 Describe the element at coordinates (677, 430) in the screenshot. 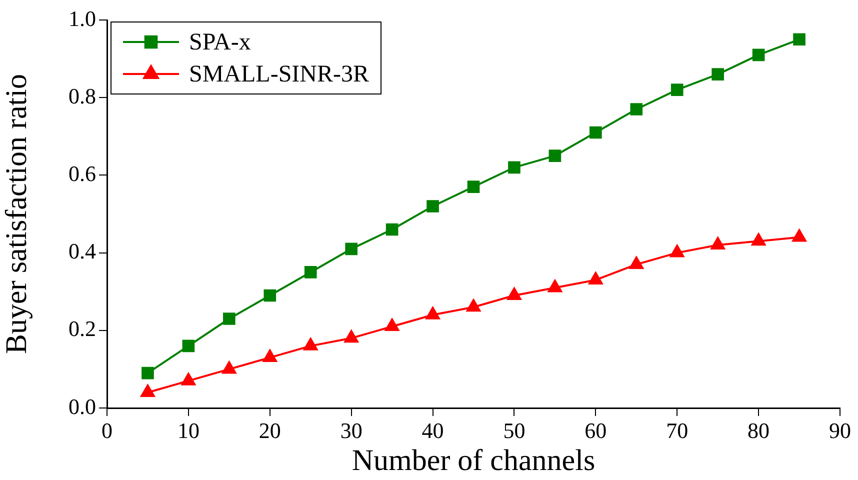

I see `x-tick-label: 70` at that location.